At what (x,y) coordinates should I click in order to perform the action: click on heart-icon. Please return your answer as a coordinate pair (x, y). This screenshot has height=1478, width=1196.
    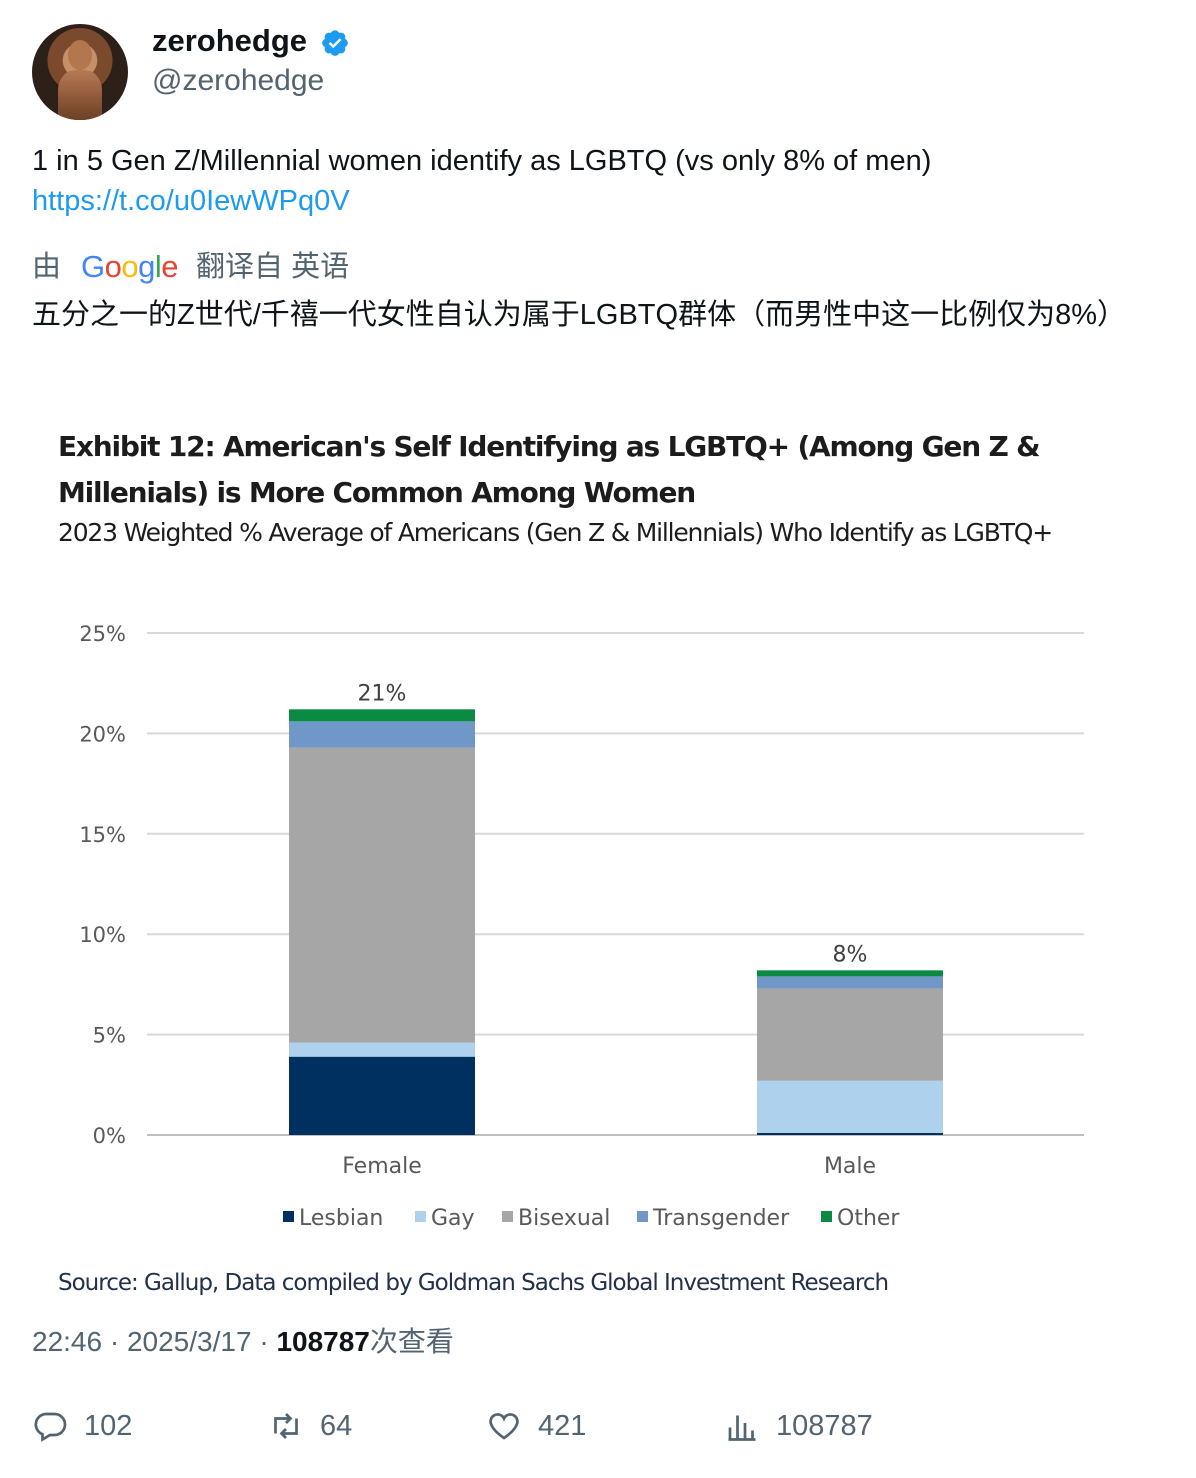
    Looking at the image, I should click on (504, 1426).